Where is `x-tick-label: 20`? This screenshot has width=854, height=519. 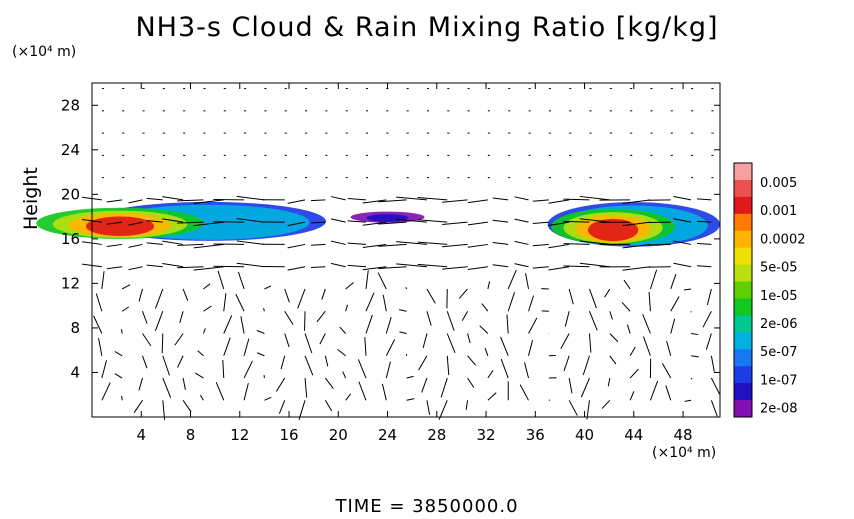
x-tick-label: 20 is located at coordinates (338, 435).